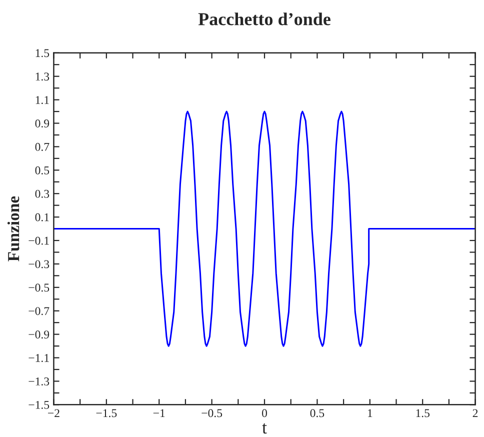 The height and width of the screenshot is (437, 484). What do you see at coordinates (39, 334) in the screenshot?
I see `y-tick-label: −0.9` at bounding box center [39, 334].